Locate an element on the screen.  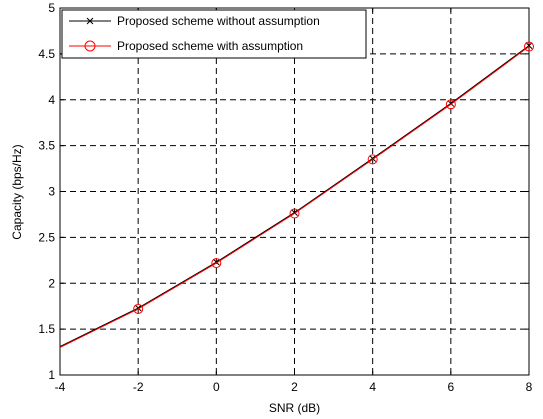
x-axis-label: SNR (dB) is located at coordinates (294, 408).